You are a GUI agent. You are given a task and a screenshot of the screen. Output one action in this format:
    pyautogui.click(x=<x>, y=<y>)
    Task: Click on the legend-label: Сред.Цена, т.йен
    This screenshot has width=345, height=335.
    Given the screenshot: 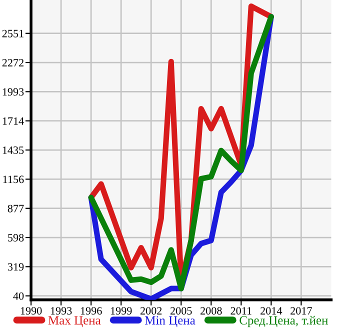 What is the action you would take?
    pyautogui.click(x=284, y=322)
    